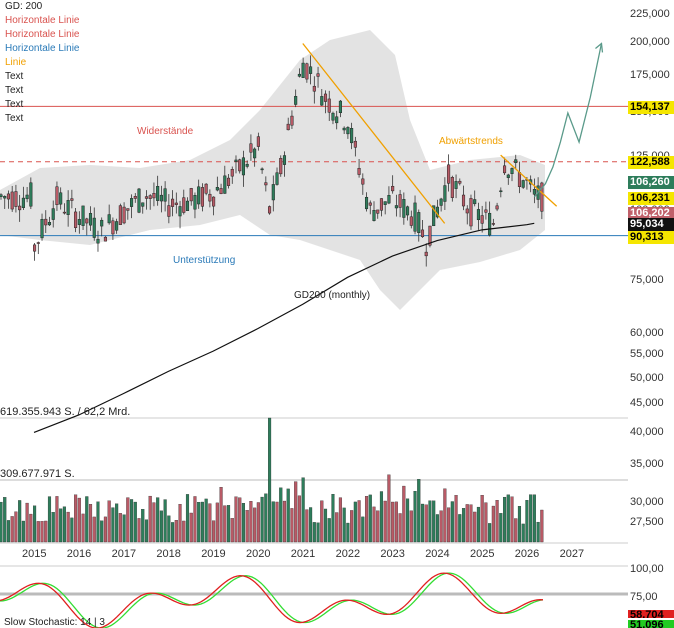 The image size is (674, 628). What do you see at coordinates (647, 333) in the screenshot?
I see `price-tick-label: 60,000` at bounding box center [647, 333].